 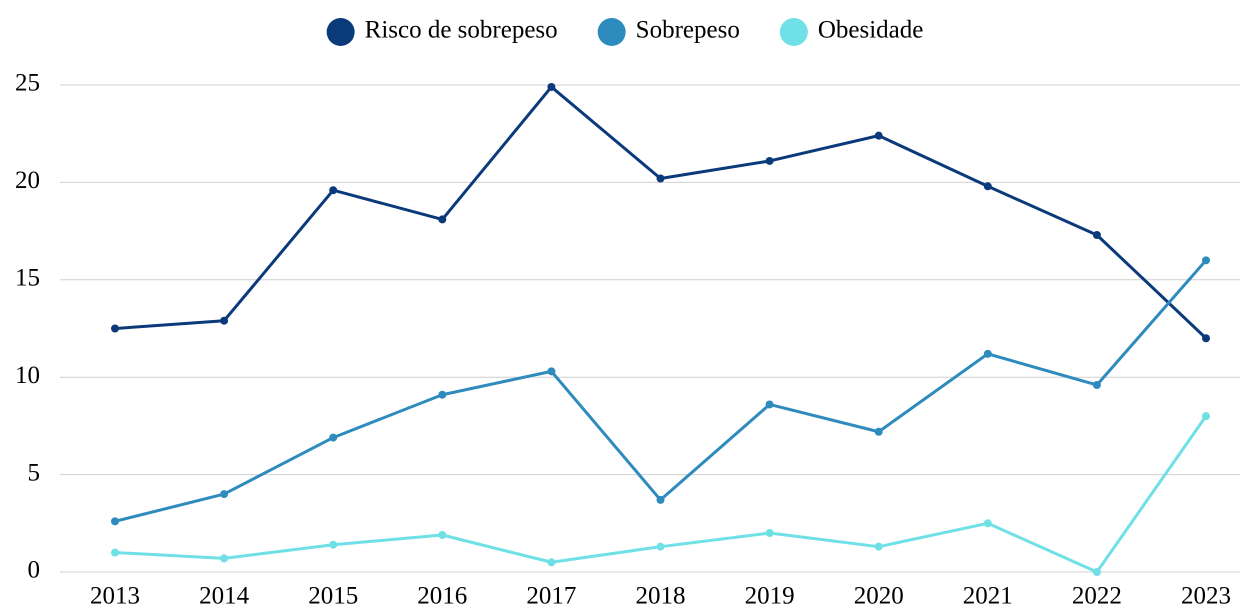 I want to click on x-tick-label: 2022, so click(x=1097, y=596).